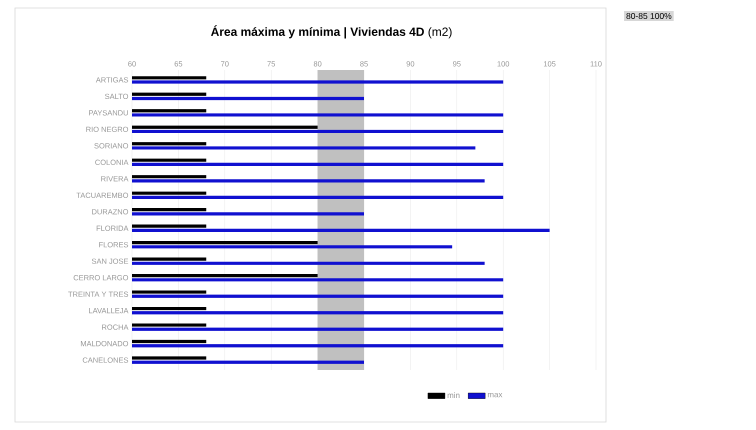 Image resolution: width=756 pixels, height=430 pixels. I want to click on text: 80-85 100%, so click(649, 16).